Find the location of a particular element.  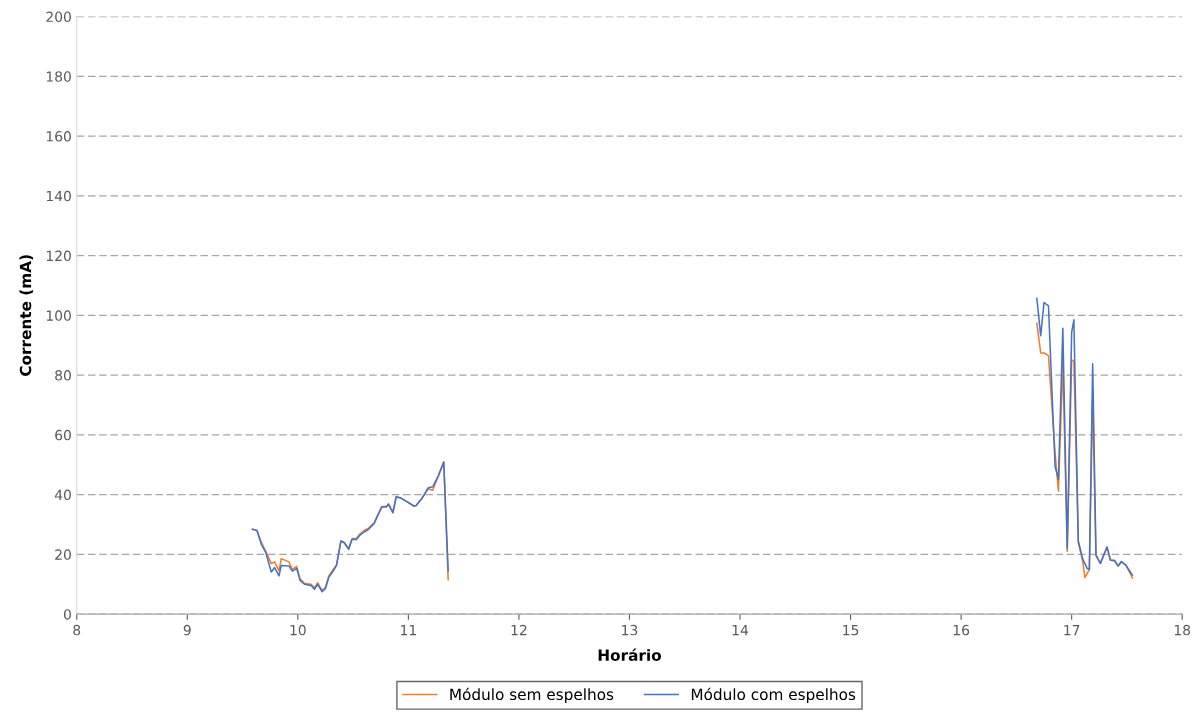

y-tick-label: 140 is located at coordinates (58, 196).